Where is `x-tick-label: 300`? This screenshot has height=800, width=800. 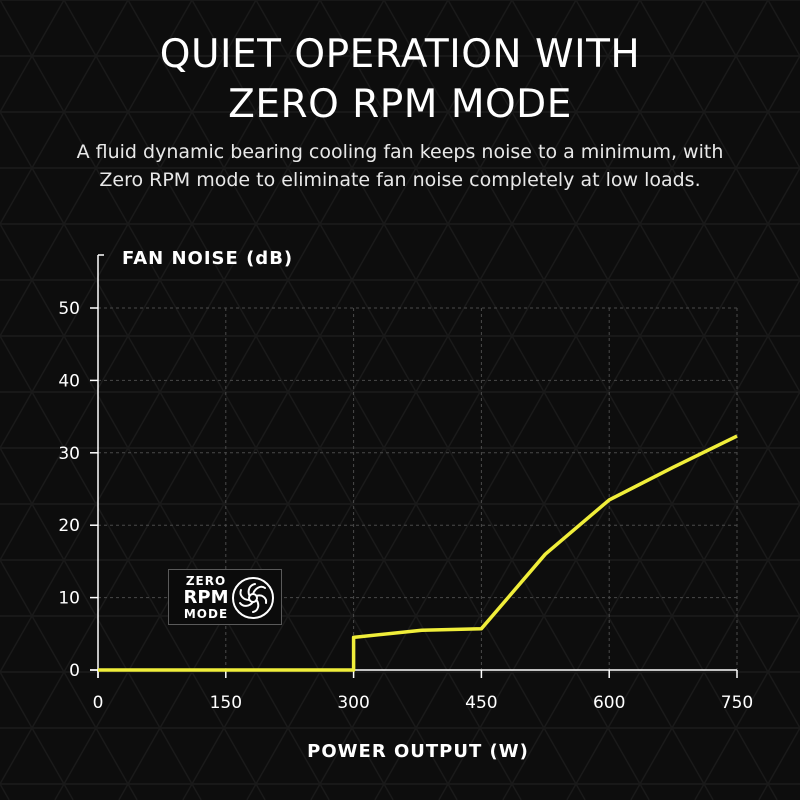 x-tick-label: 300 is located at coordinates (353, 703).